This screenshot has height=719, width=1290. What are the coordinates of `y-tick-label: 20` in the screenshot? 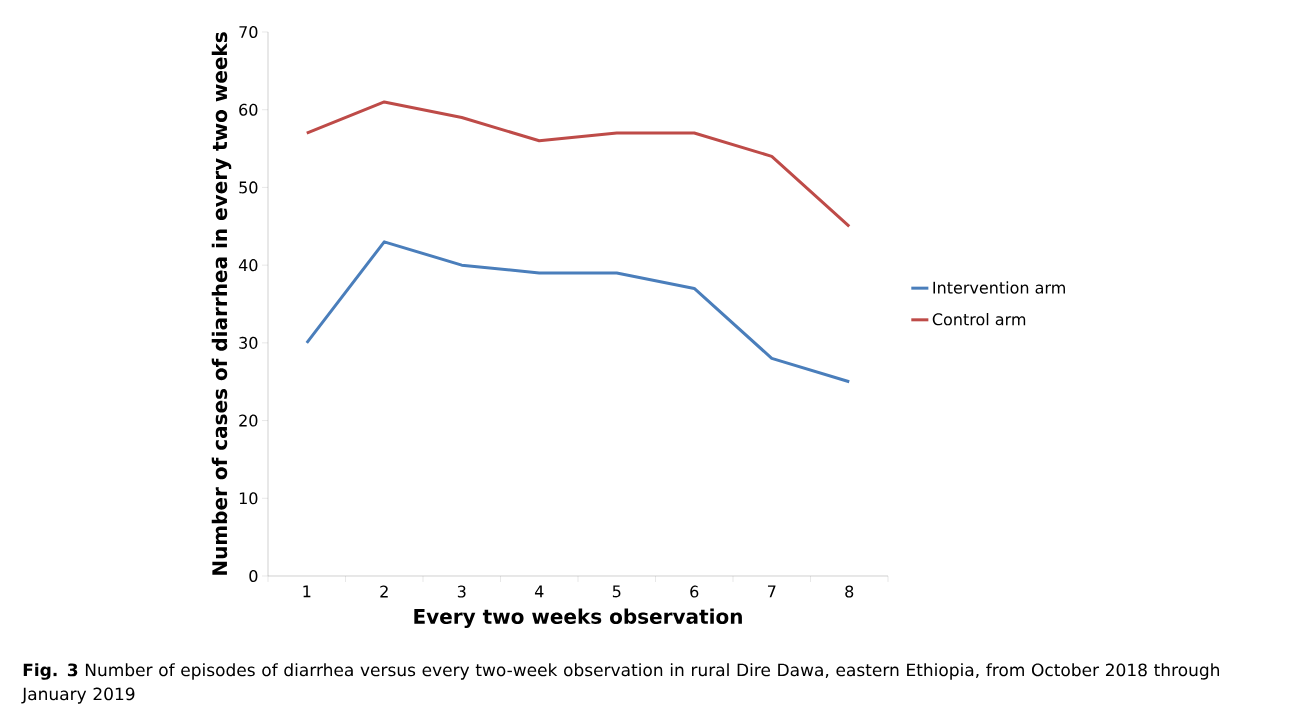 It's located at (248, 420).